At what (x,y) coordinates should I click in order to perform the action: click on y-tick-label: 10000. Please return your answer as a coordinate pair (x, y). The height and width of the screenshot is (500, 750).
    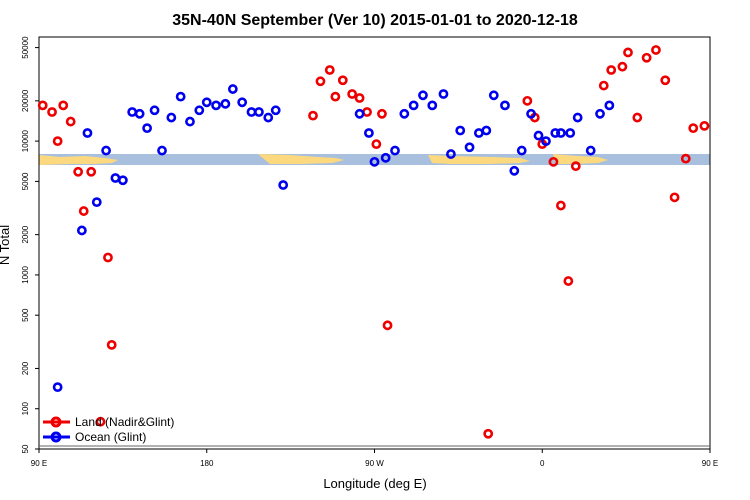
    Looking at the image, I should click on (25, 140).